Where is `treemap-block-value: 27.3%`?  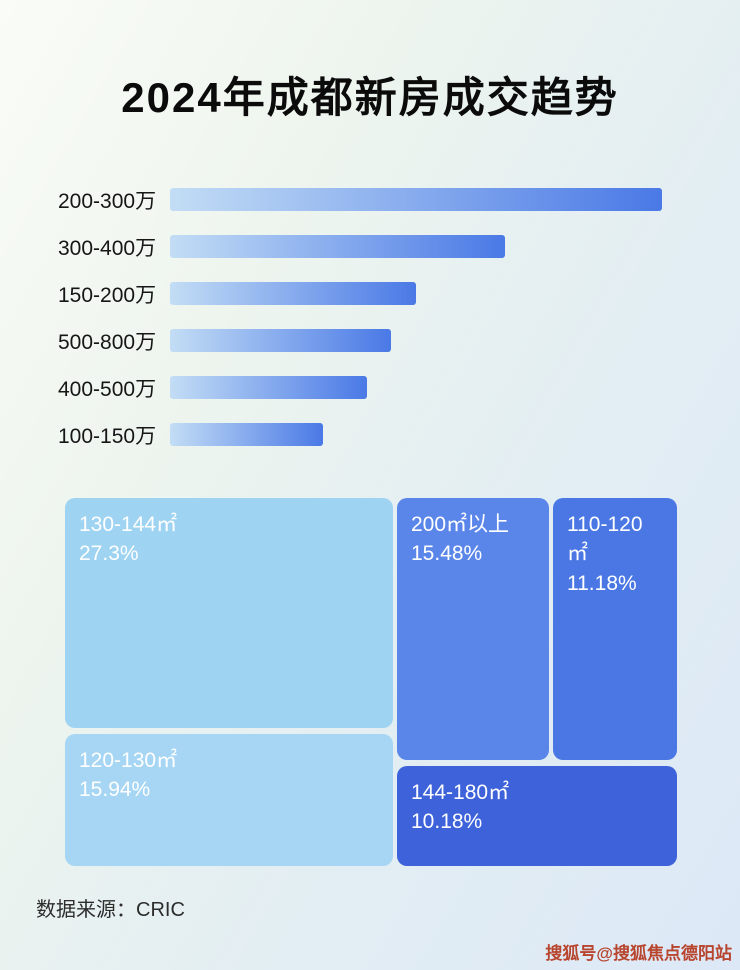
treemap-block-value: 27.3% is located at coordinates (109, 554).